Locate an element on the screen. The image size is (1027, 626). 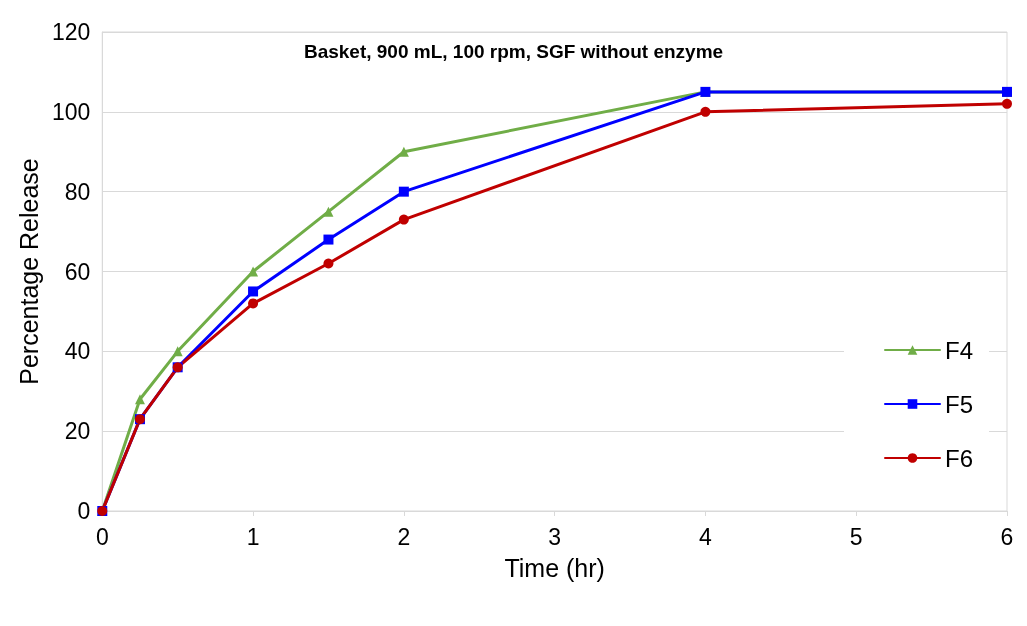
y-tick-label: 20 is located at coordinates (77, 431).